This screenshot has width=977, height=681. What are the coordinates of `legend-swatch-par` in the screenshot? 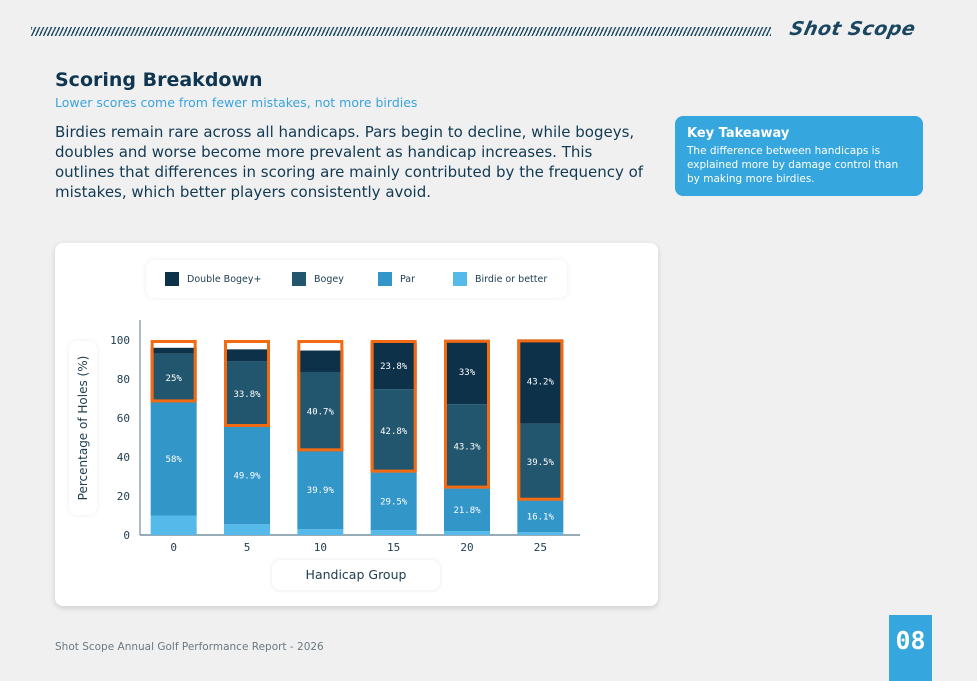 It's located at (385, 279).